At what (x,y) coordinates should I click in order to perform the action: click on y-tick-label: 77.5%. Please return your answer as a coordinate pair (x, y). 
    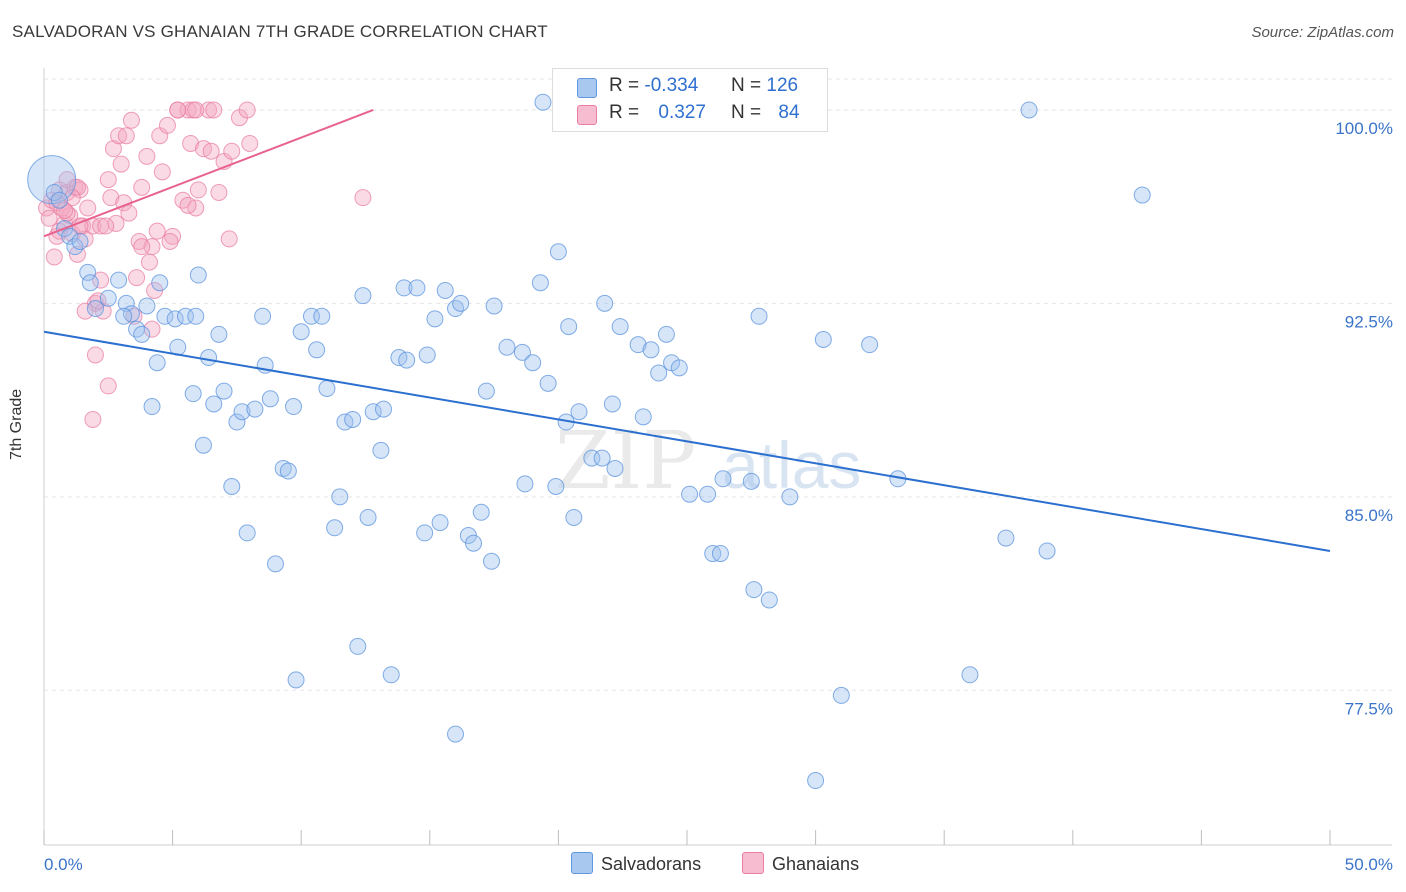
    Looking at the image, I should click on (1369, 708).